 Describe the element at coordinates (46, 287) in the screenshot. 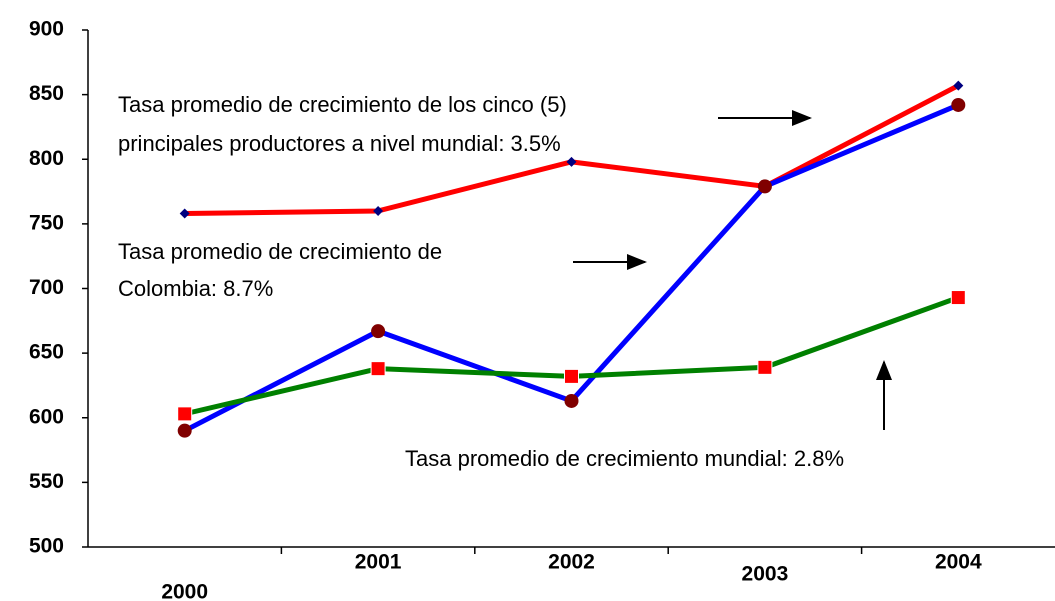

I see `y-tick-label: 700` at that location.